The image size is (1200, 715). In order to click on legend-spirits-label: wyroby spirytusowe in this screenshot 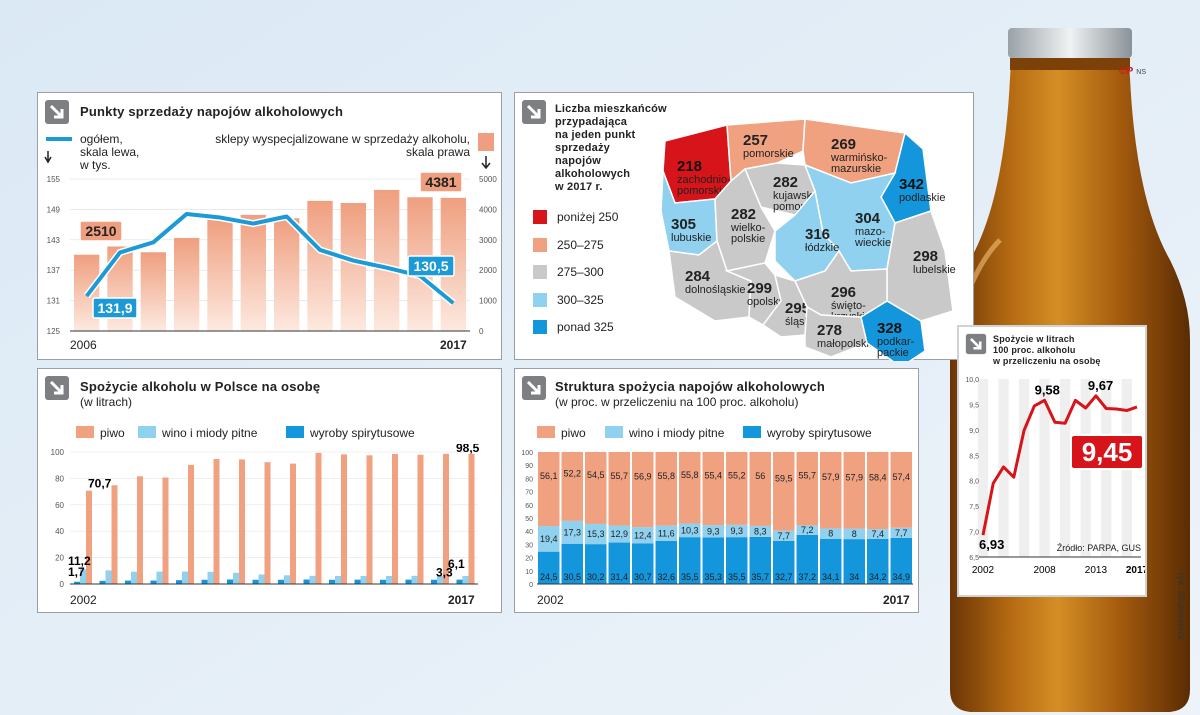, I will do `click(819, 433)`.